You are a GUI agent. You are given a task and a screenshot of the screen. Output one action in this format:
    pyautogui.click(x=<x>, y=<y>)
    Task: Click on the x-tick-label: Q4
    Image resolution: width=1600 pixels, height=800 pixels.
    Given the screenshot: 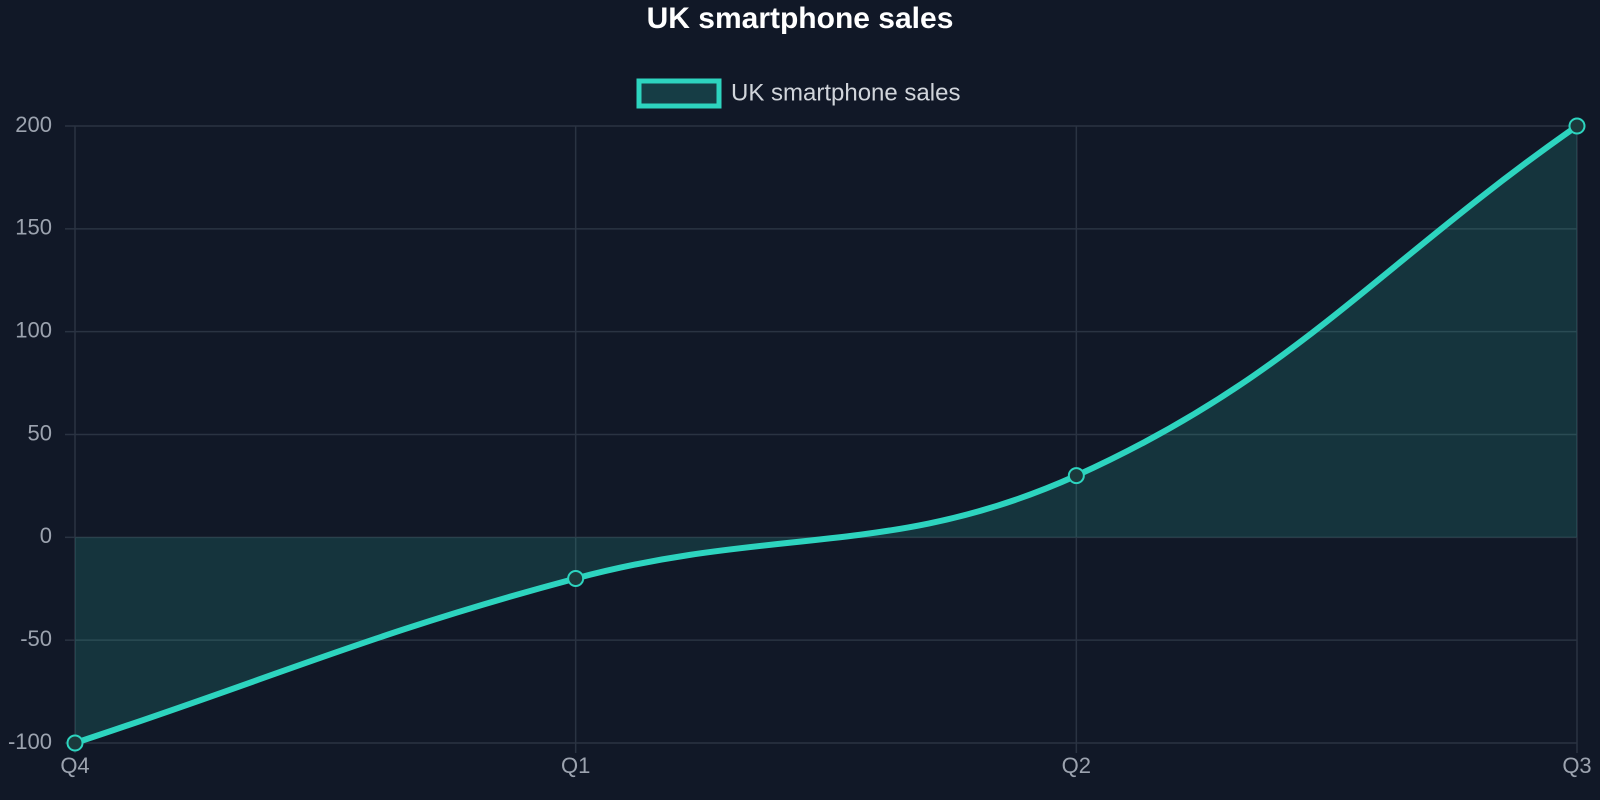 What is the action you would take?
    pyautogui.click(x=74, y=765)
    